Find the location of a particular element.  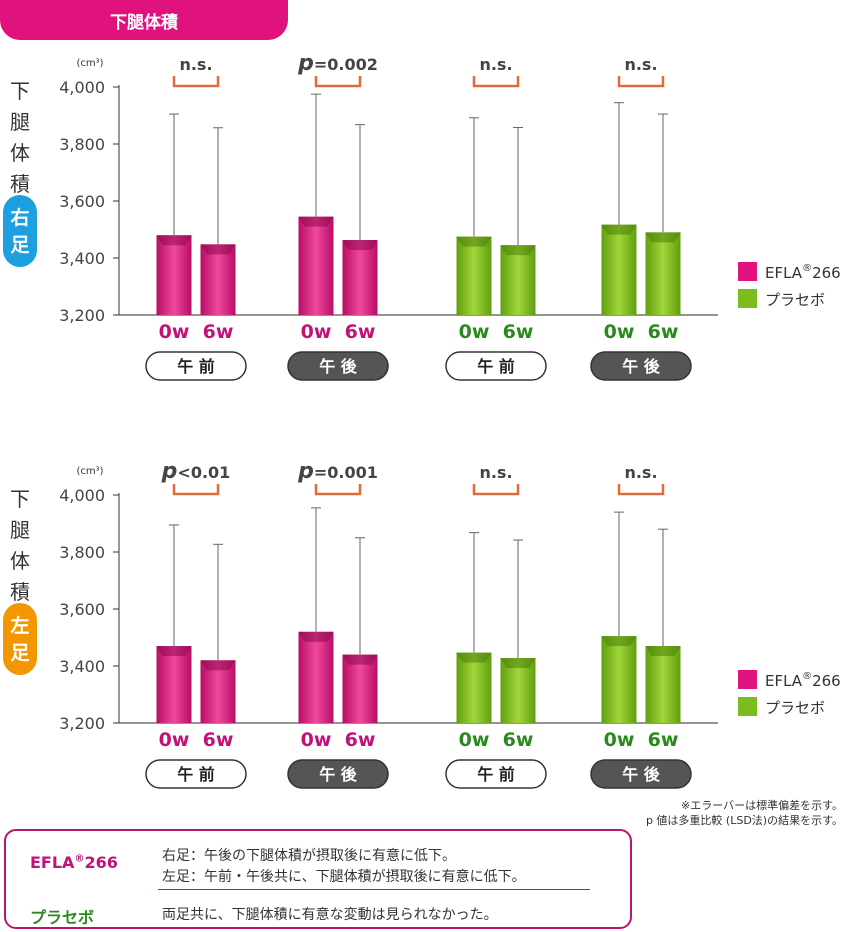

side-badge-char: 左 is located at coordinates (19, 625).